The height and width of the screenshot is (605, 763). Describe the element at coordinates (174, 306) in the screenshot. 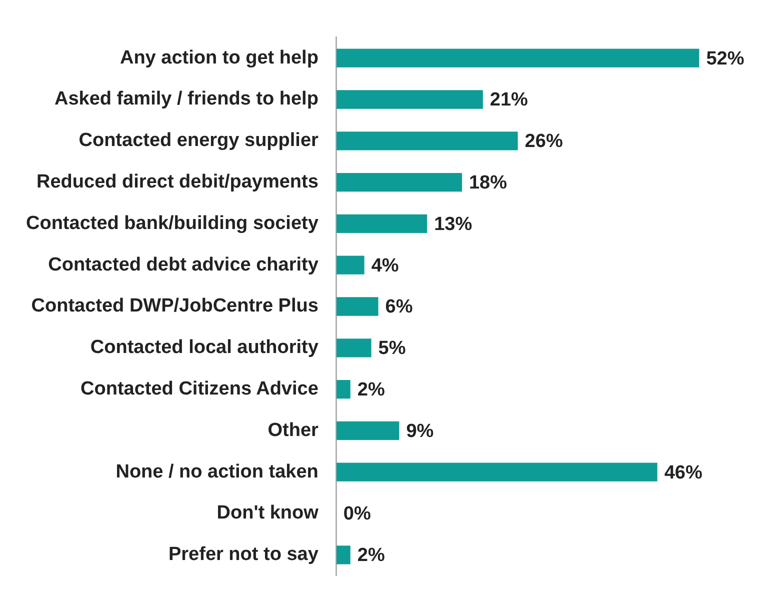

I see `y-tick-label: Contacted DWP/JobCentre Plus` at that location.